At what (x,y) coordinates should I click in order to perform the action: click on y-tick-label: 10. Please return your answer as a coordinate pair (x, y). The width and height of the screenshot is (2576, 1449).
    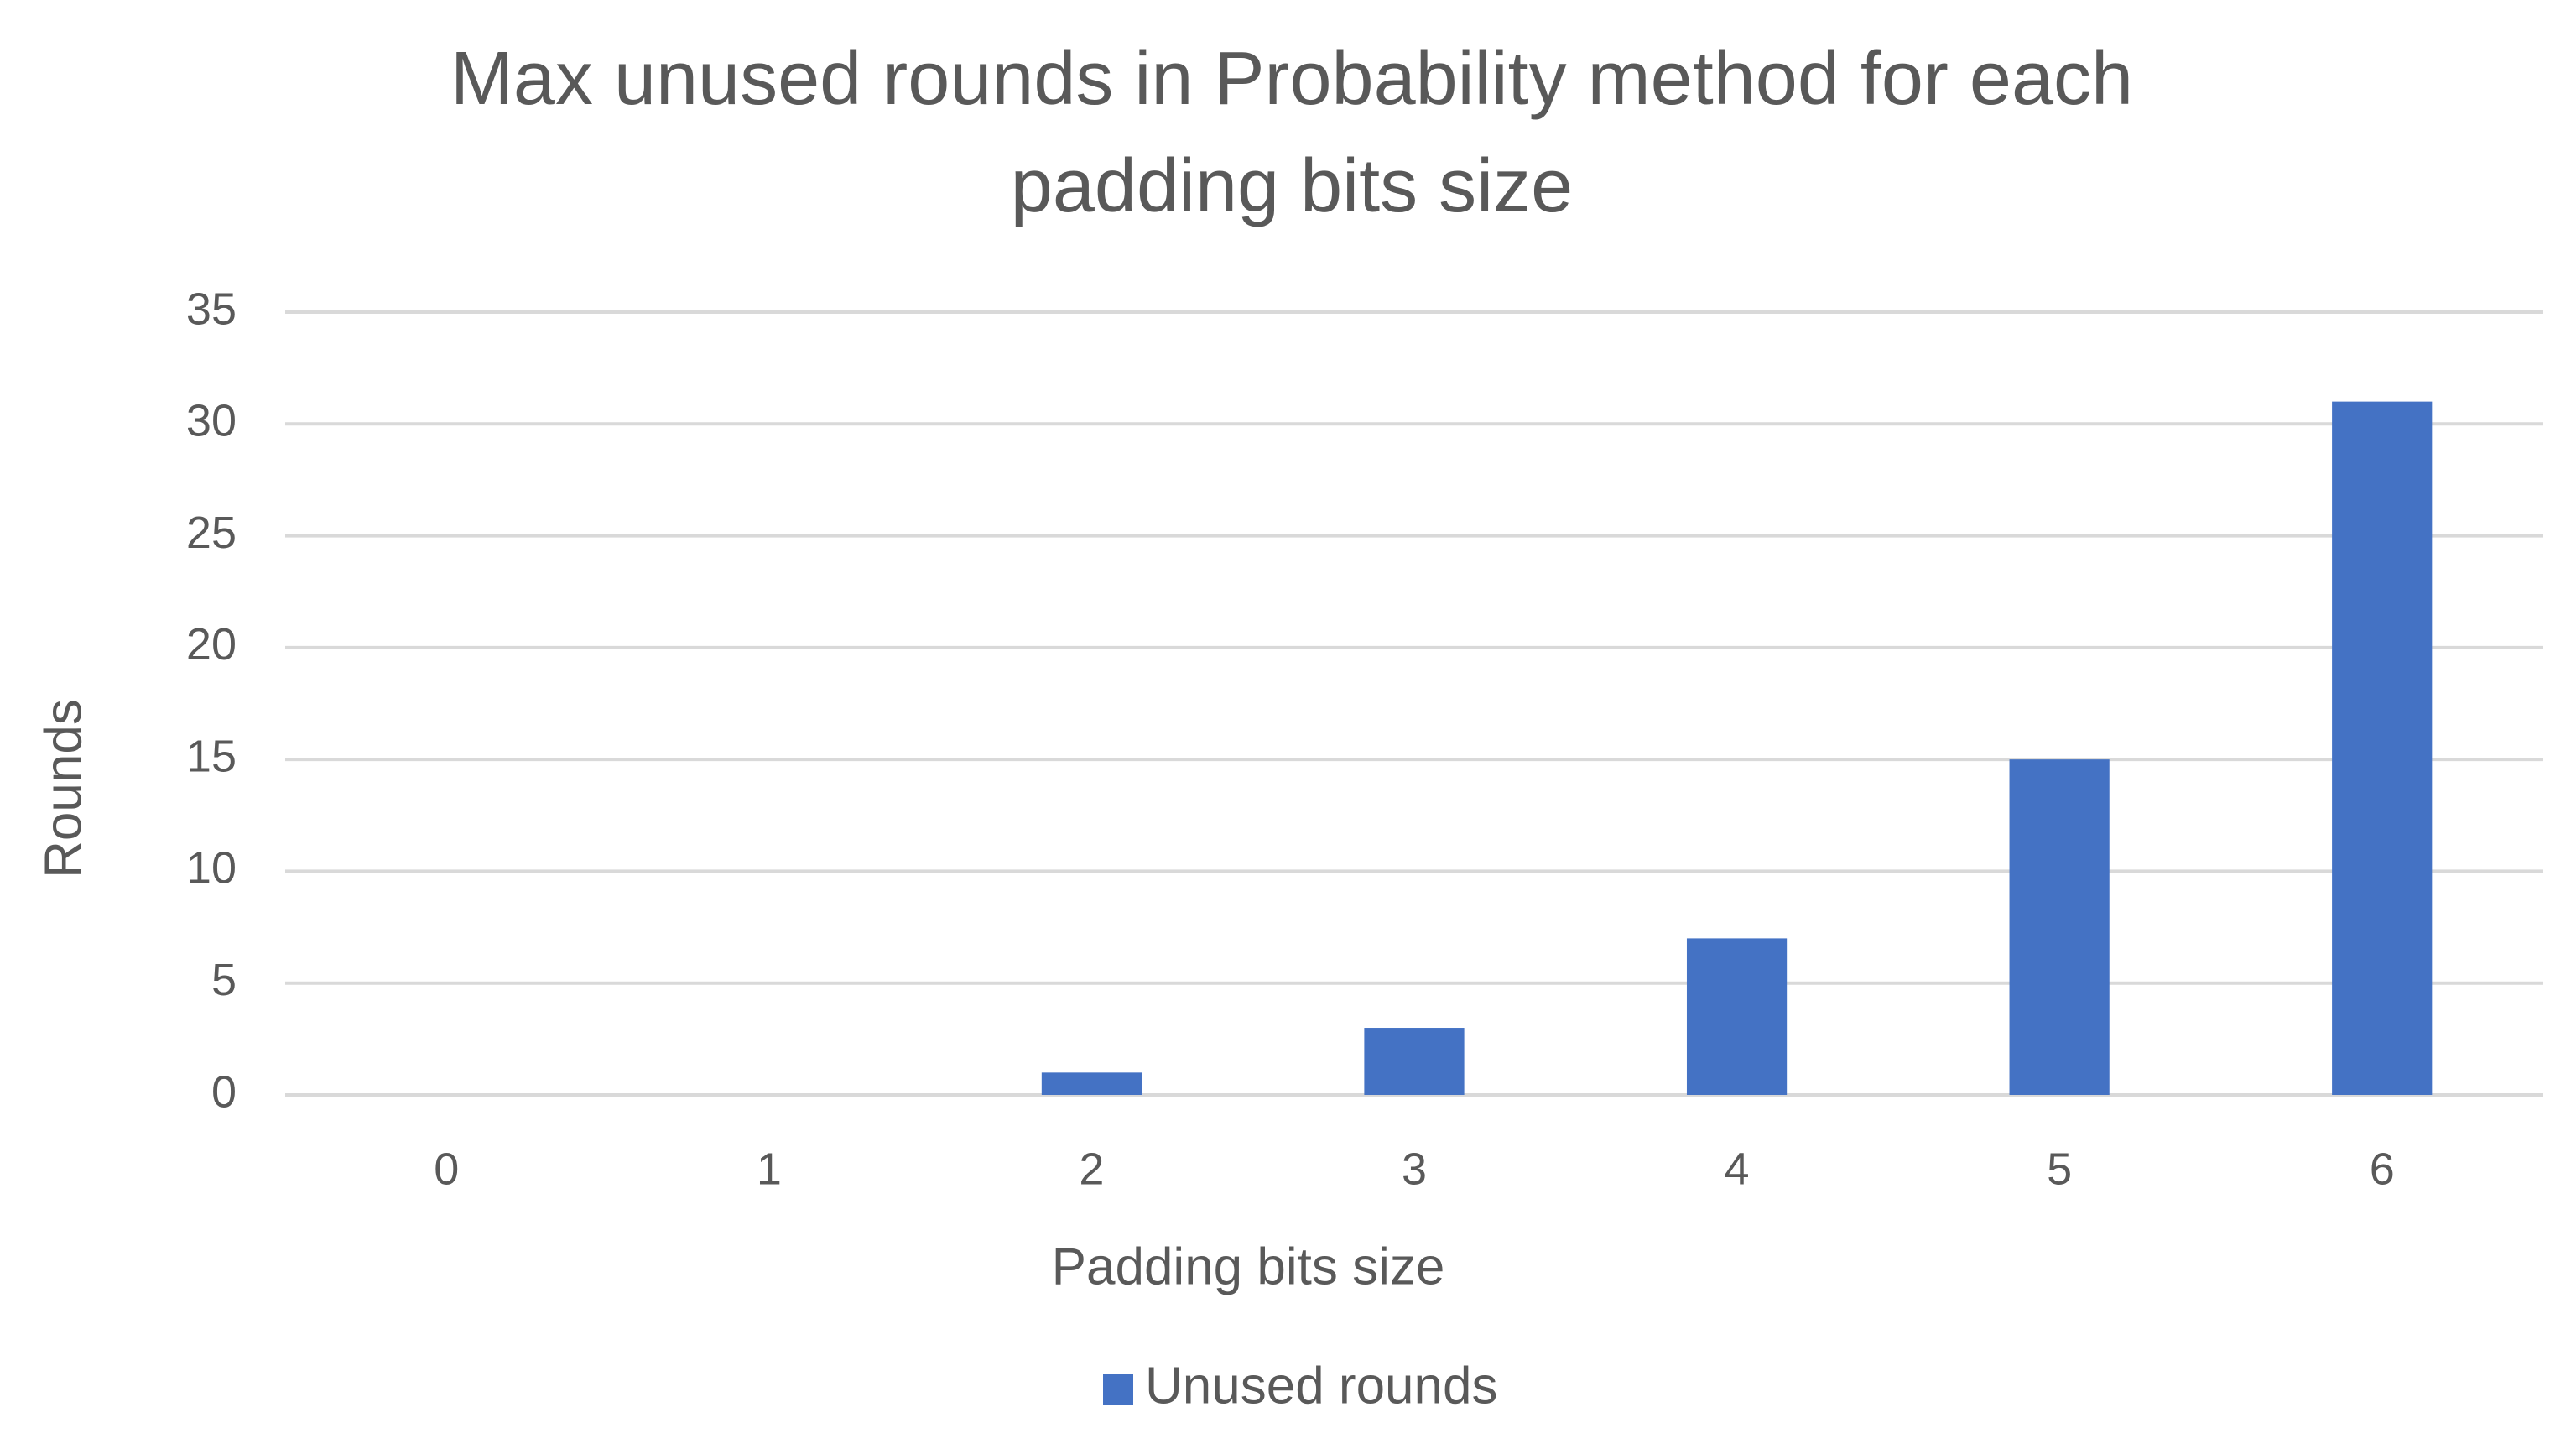
    Looking at the image, I should click on (211, 869).